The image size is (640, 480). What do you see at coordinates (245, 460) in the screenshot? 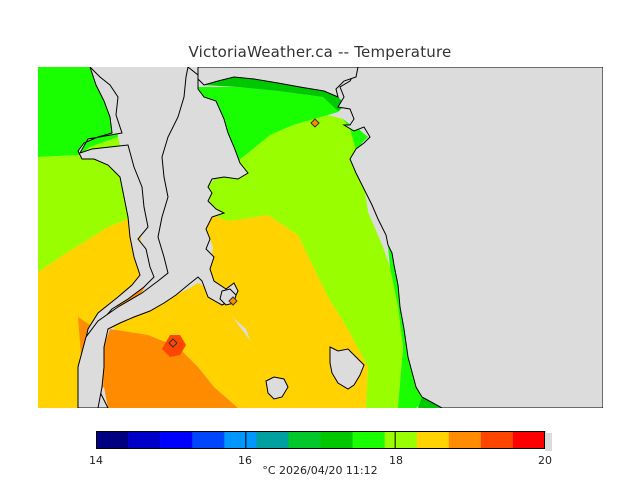
I see `legend-tick-16: 16` at bounding box center [245, 460].